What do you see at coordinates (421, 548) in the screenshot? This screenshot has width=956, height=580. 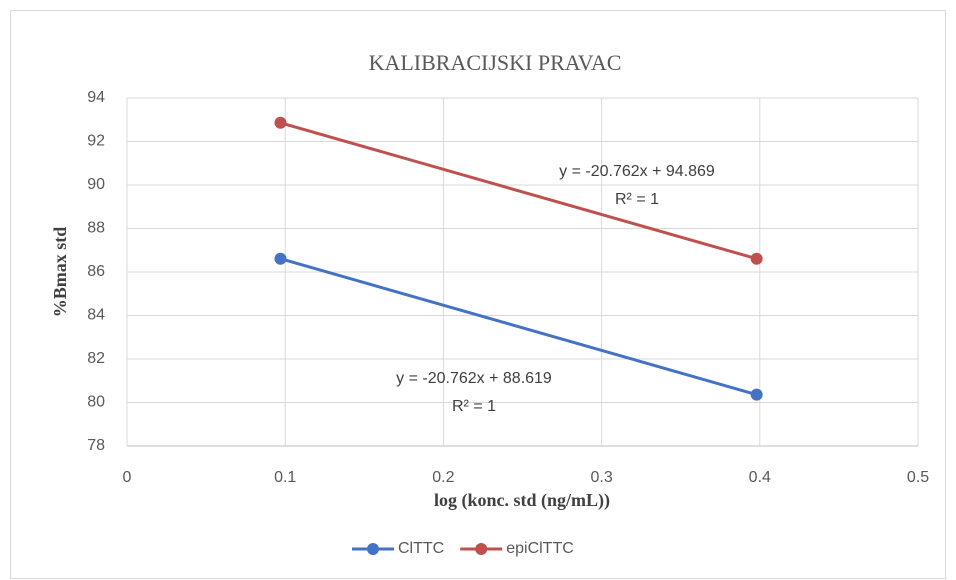 I see `legend-label: ClTTC` at bounding box center [421, 548].